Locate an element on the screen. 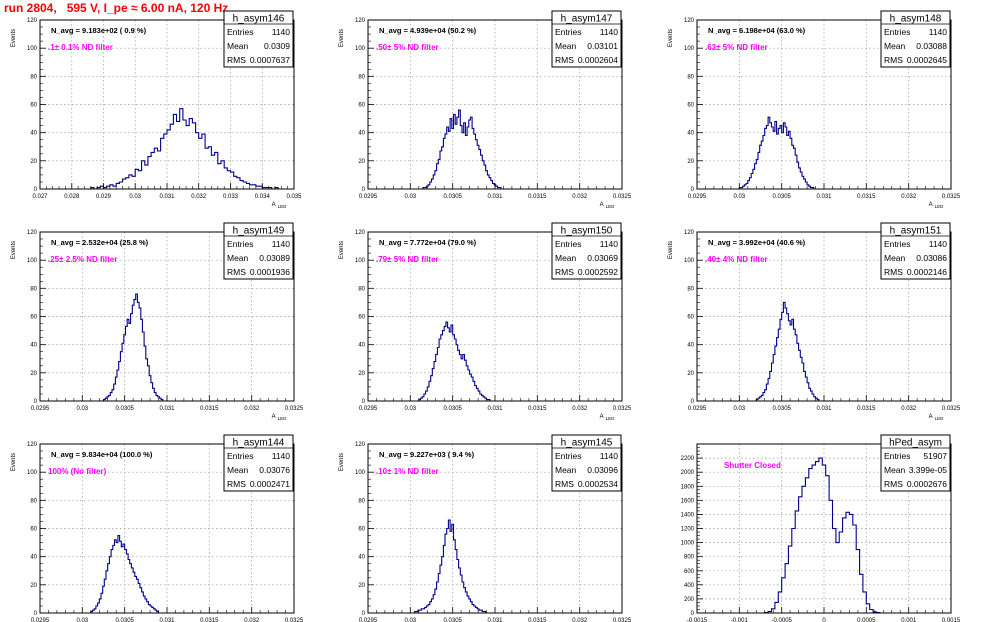  y-tick-label: 1200 is located at coordinates (688, 530).